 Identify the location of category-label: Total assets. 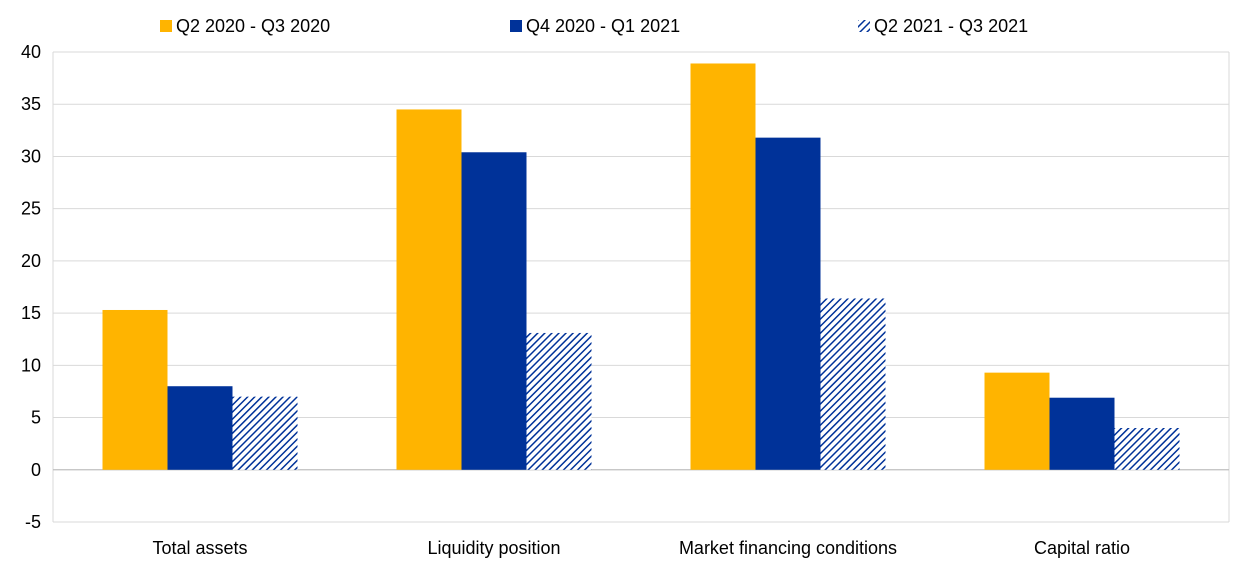
(199, 548).